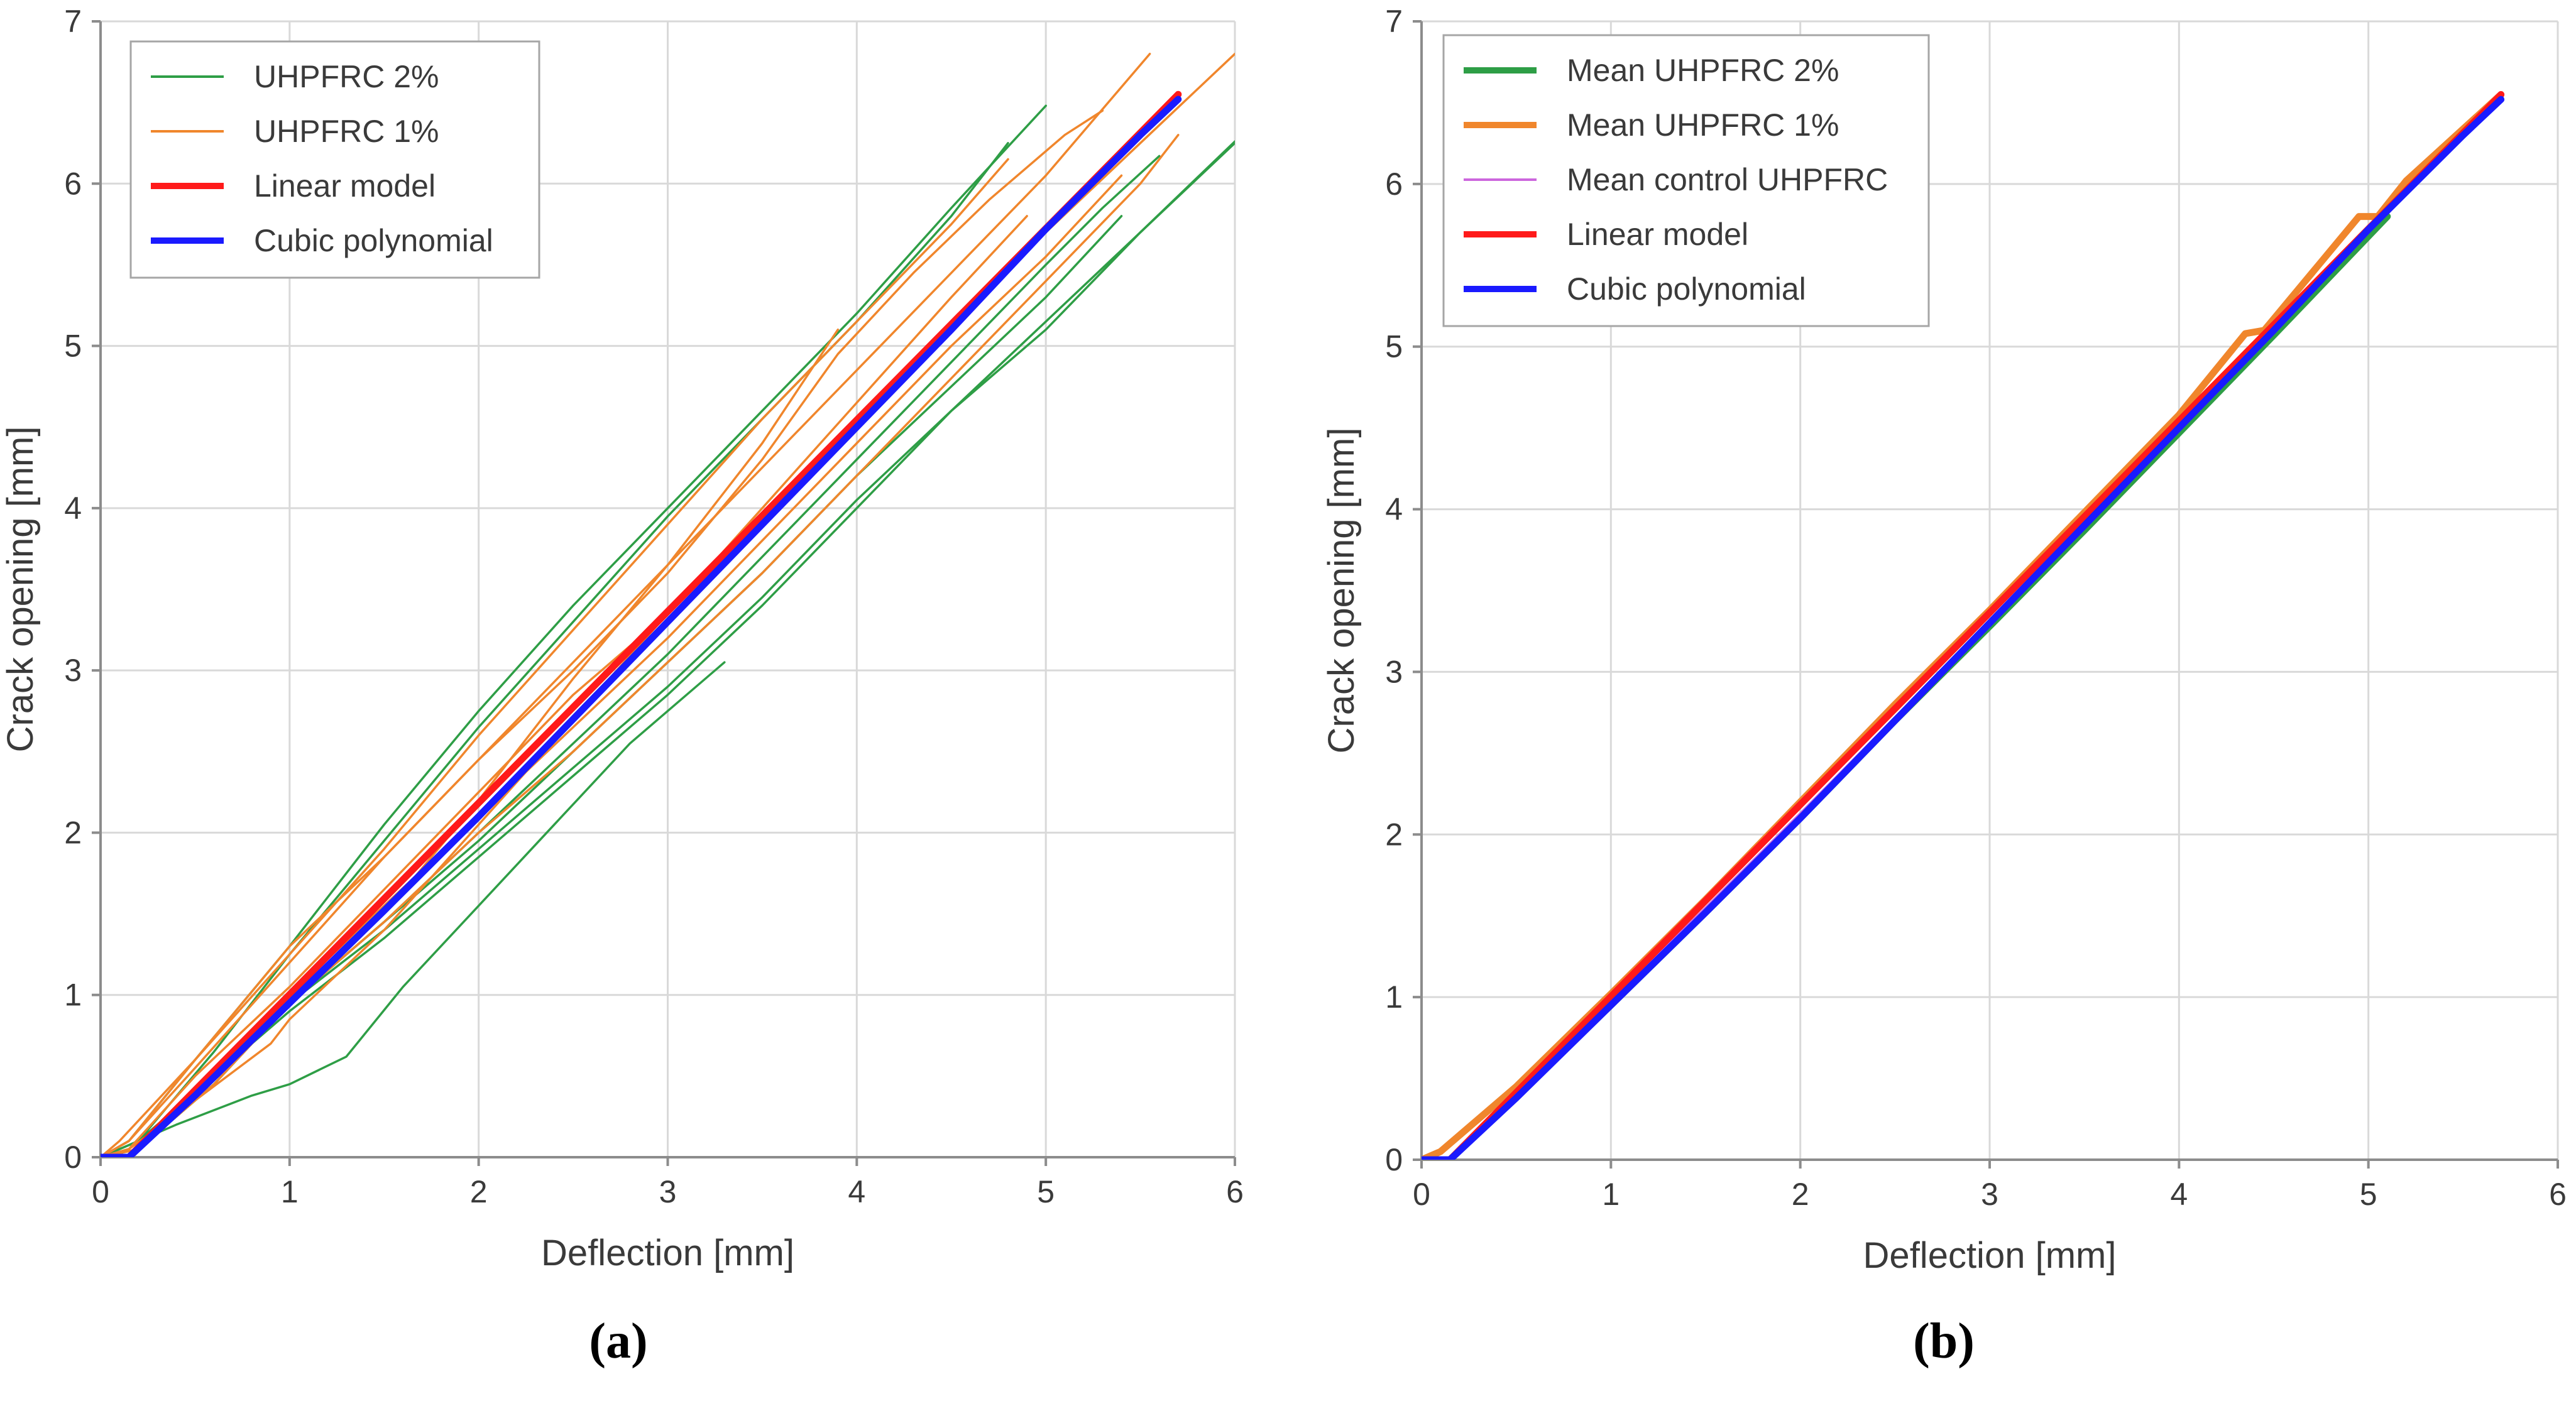 The width and height of the screenshot is (2576, 1406). I want to click on caption-b-text: (b), so click(1944, 1342).